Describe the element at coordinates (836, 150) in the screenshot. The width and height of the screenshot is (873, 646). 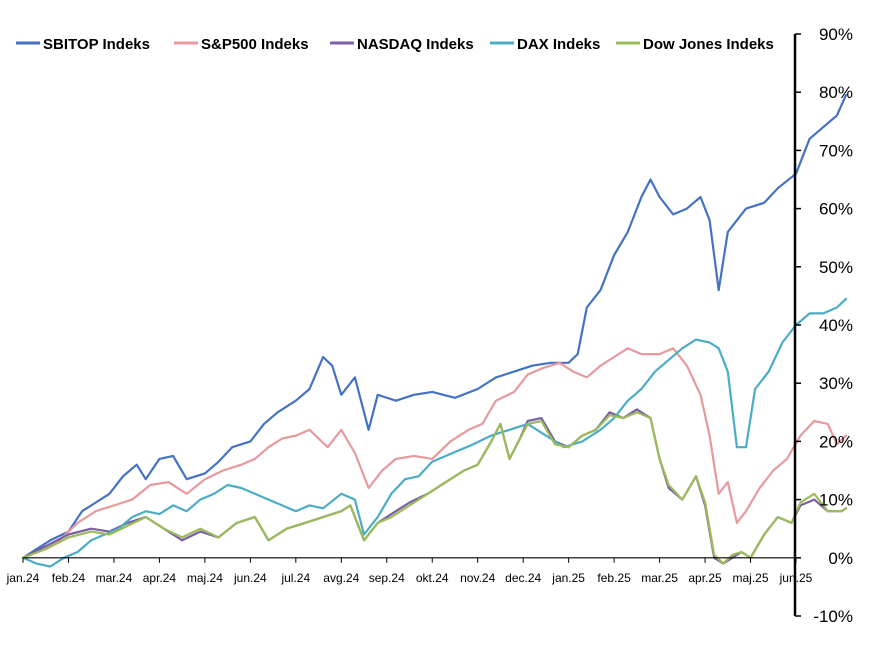
I see `y-tick-label: 70%` at that location.